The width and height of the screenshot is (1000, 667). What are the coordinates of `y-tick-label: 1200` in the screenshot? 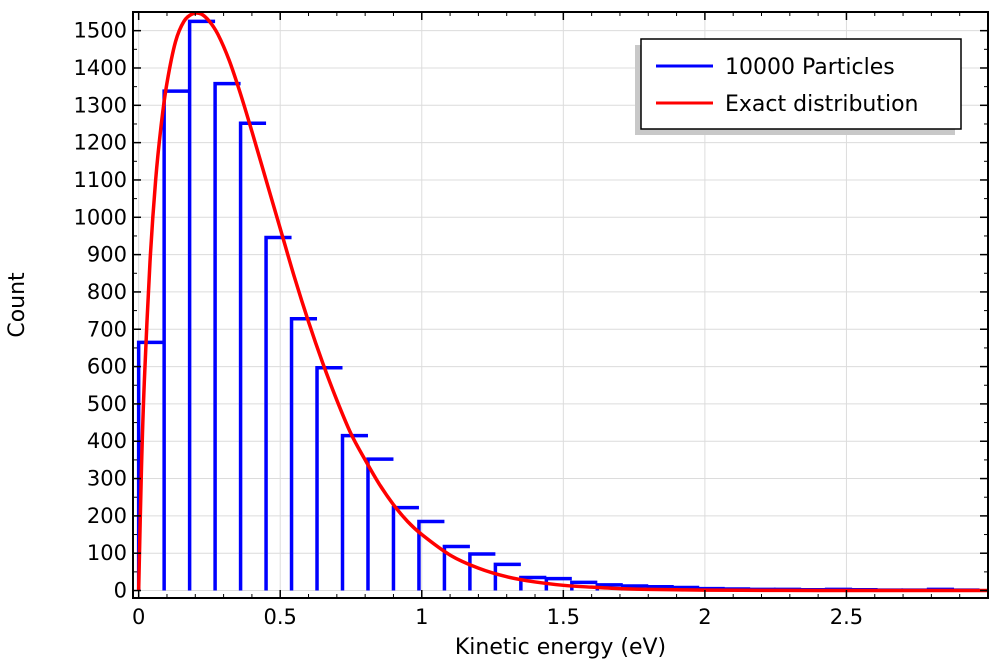 It's located at (100, 143).